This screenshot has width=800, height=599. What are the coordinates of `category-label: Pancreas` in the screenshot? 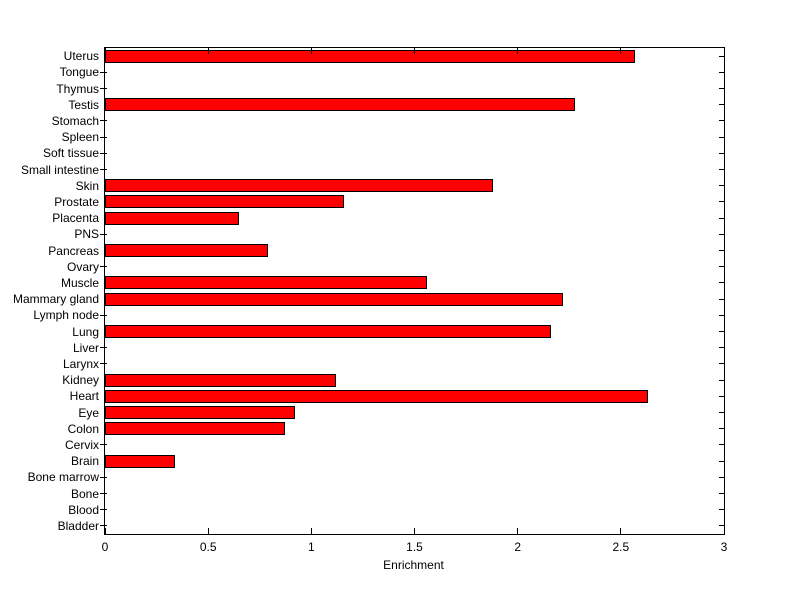 It's located at (73, 250).